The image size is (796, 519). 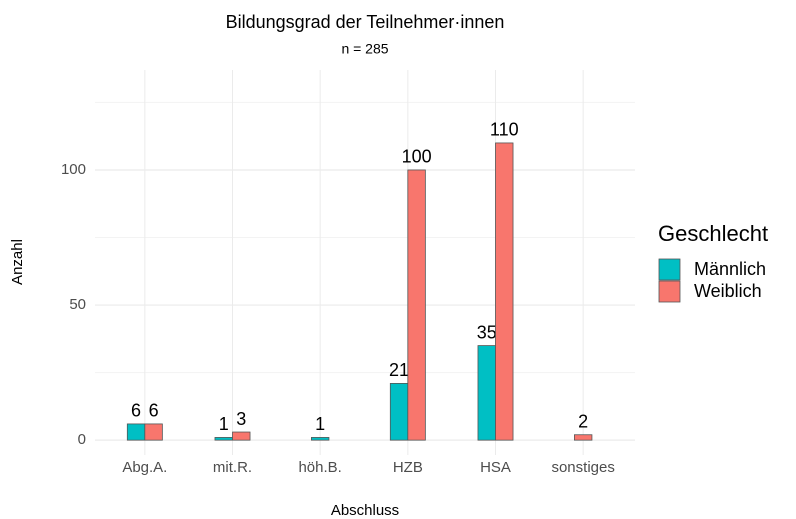 I want to click on legend-label: Männlich, so click(x=730, y=269).